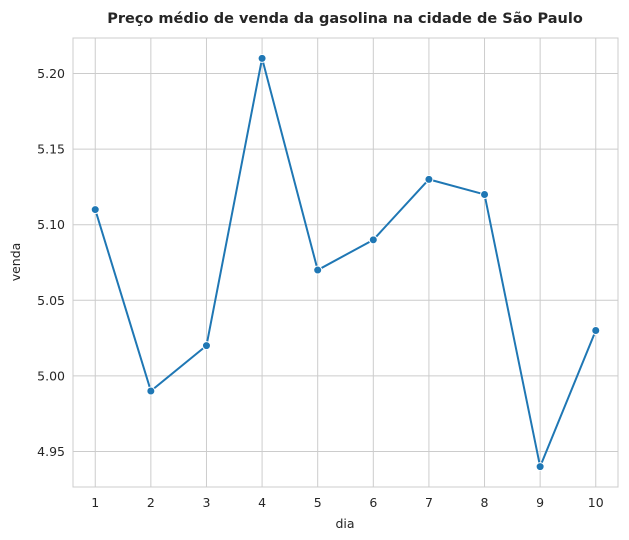 The image size is (629, 540). Describe the element at coordinates (51, 451) in the screenshot. I see `y-tick-label: 4.95` at that location.